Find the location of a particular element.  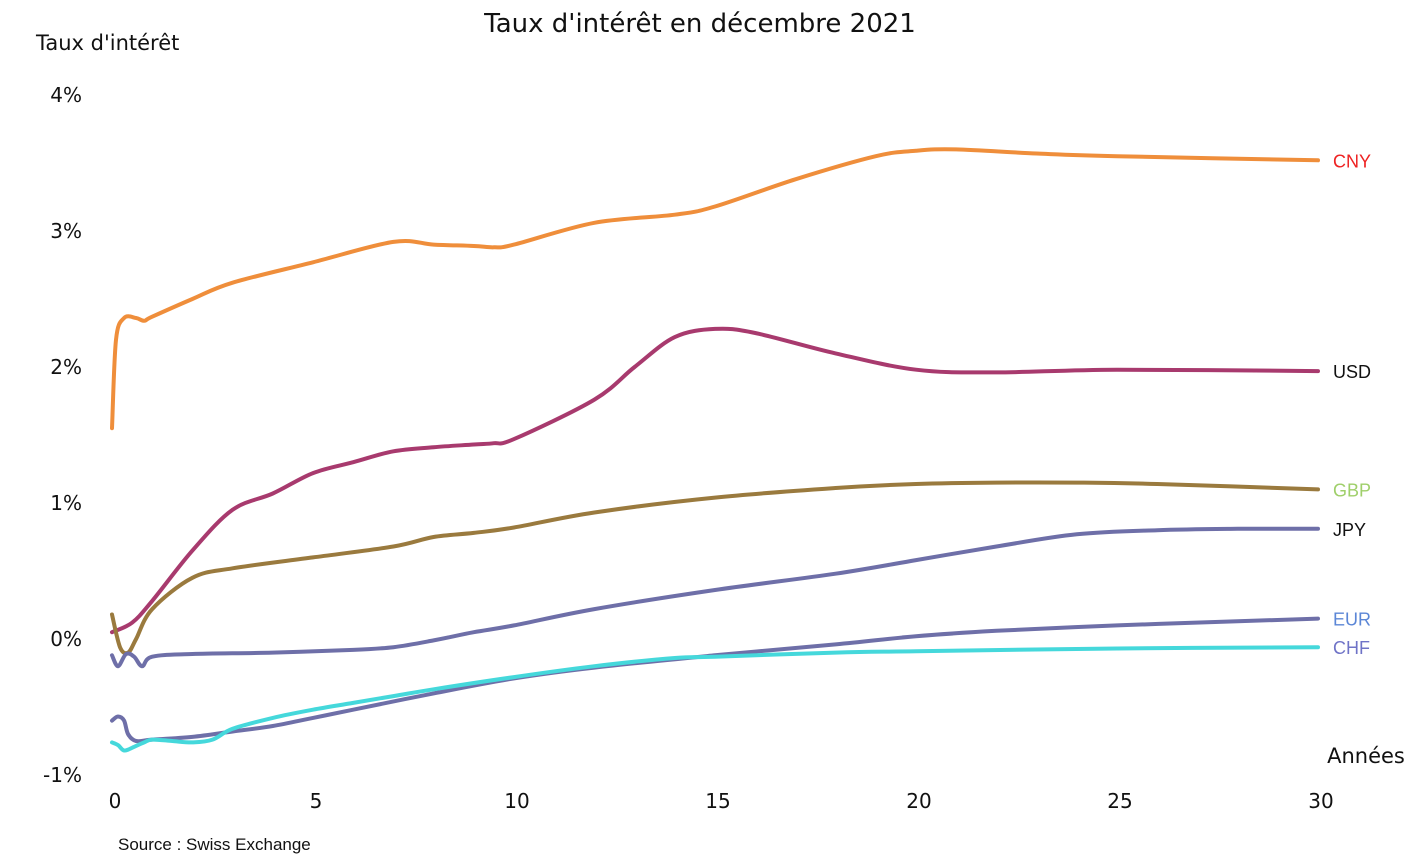

y-tick-labels: 4% 3% 2% 1% 0% -1% is located at coordinates (62, 435).